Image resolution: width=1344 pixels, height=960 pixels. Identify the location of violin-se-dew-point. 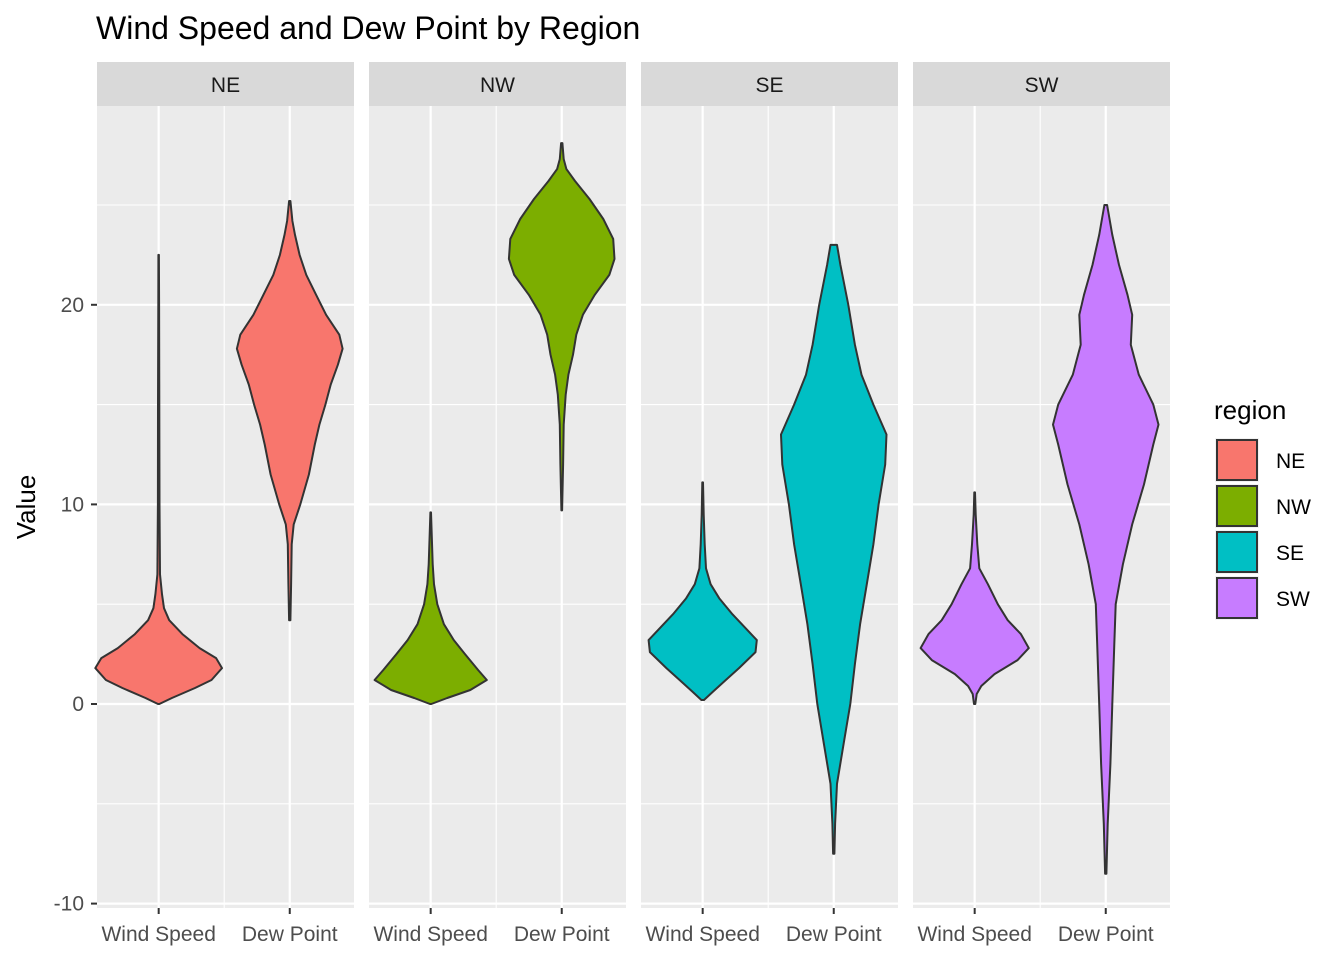
(834, 549).